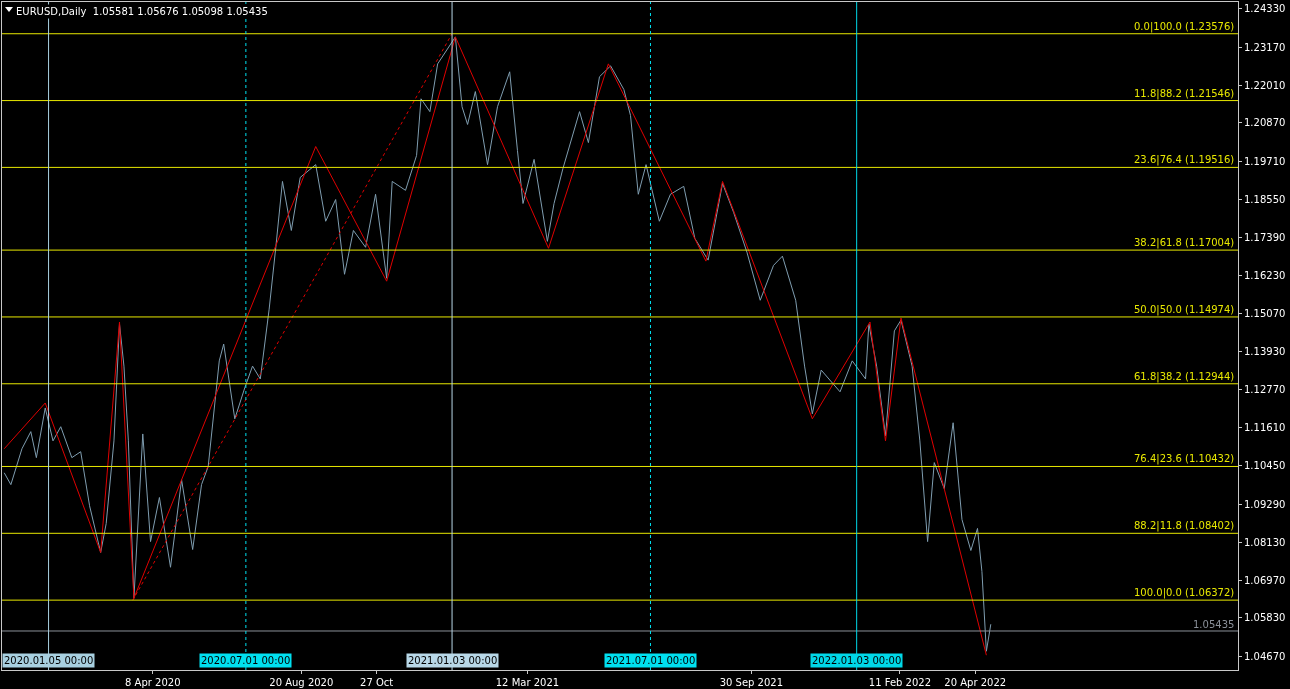 This screenshot has width=1290, height=689. What do you see at coordinates (651, 660) in the screenshot?
I see `ref-line-label: 2021.07.01 00:00` at bounding box center [651, 660].